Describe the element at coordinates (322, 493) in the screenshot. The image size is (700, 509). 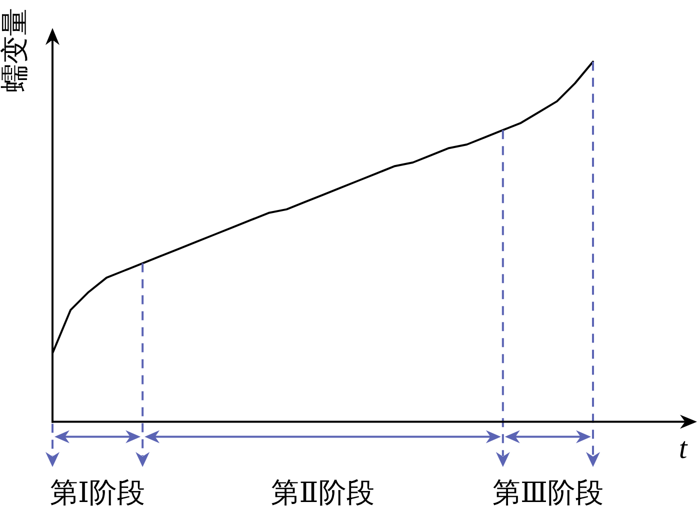
I see `annotation: 第Ⅱ阶段` at that location.